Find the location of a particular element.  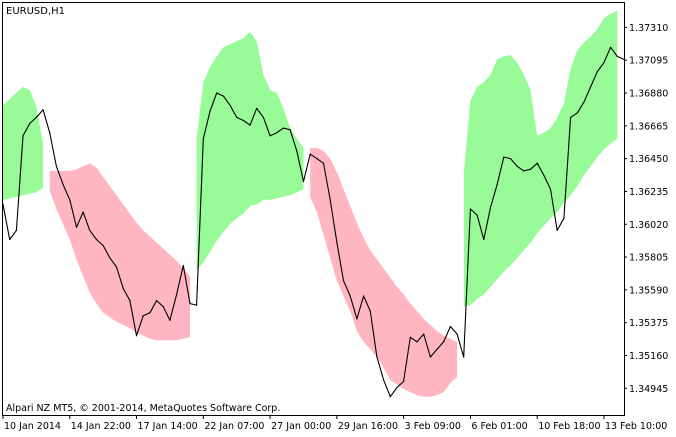

y-tick-label: 1.35805 is located at coordinates (648, 258).